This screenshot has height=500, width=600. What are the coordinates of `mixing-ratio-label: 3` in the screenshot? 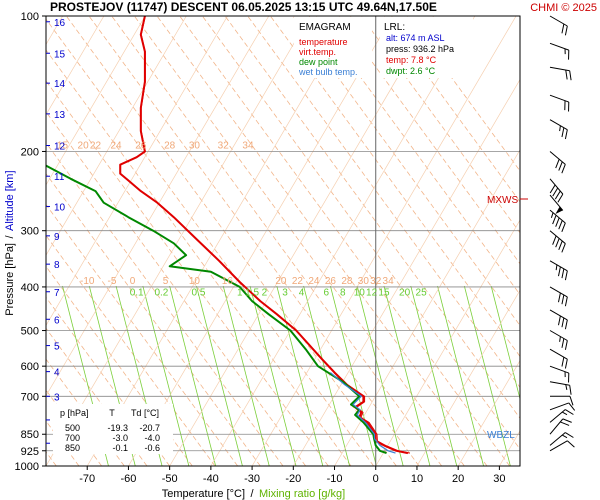 It's located at (285, 292).